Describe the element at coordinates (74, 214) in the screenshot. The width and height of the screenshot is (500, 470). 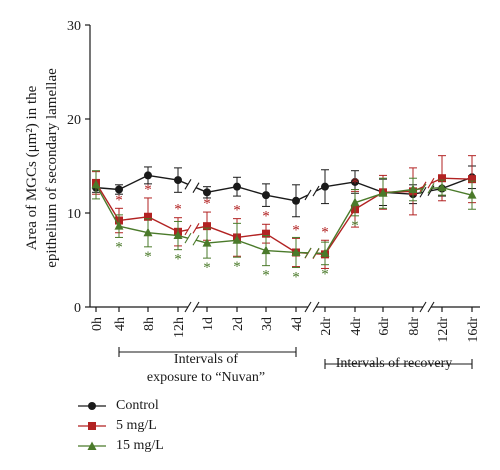
I see `y-tick-label: 10` at that location.